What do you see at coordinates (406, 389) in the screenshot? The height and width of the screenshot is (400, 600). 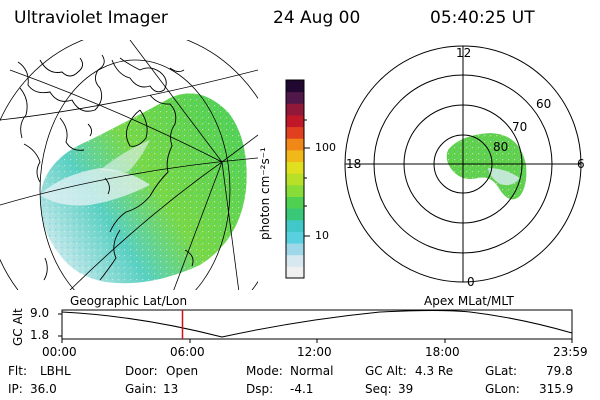 I see `seq-value: 39` at bounding box center [406, 389].